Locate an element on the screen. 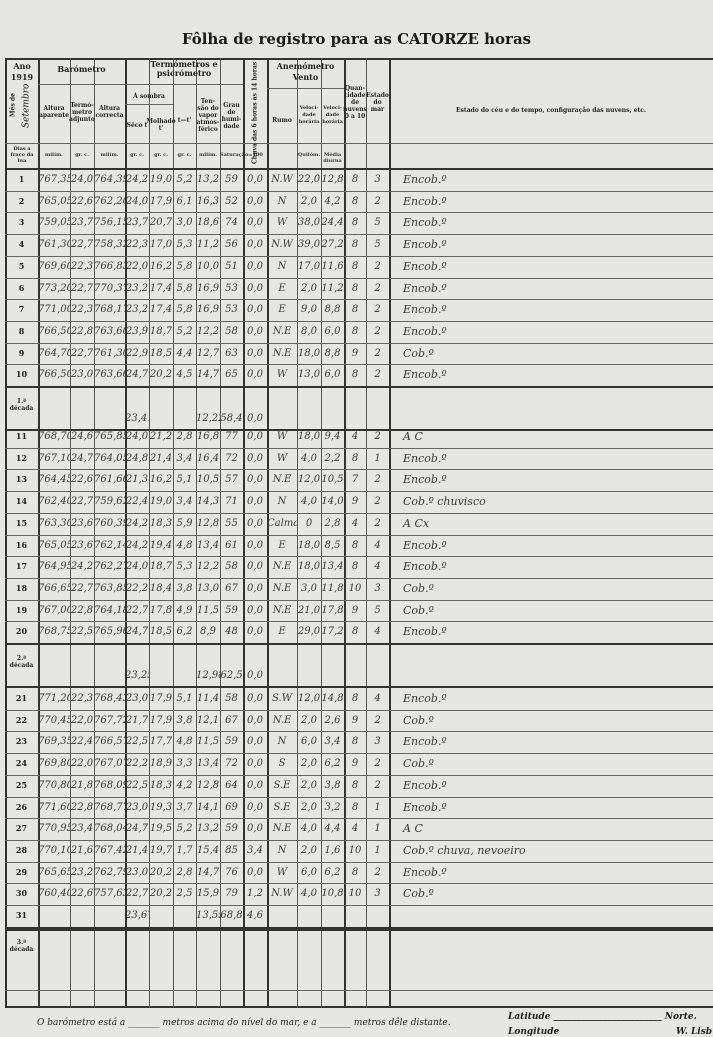 Image resolution: width=713 pixels, height=1037 pixels. table-cell: 3,4 is located at coordinates (184, 458).